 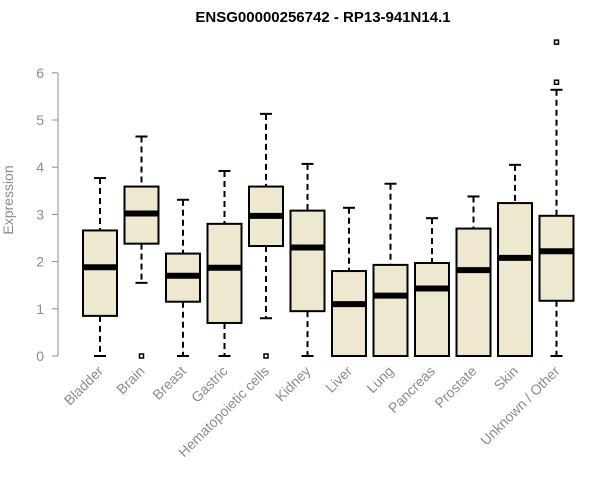 I want to click on x-tick-label-10: Skin, so click(x=506, y=378).